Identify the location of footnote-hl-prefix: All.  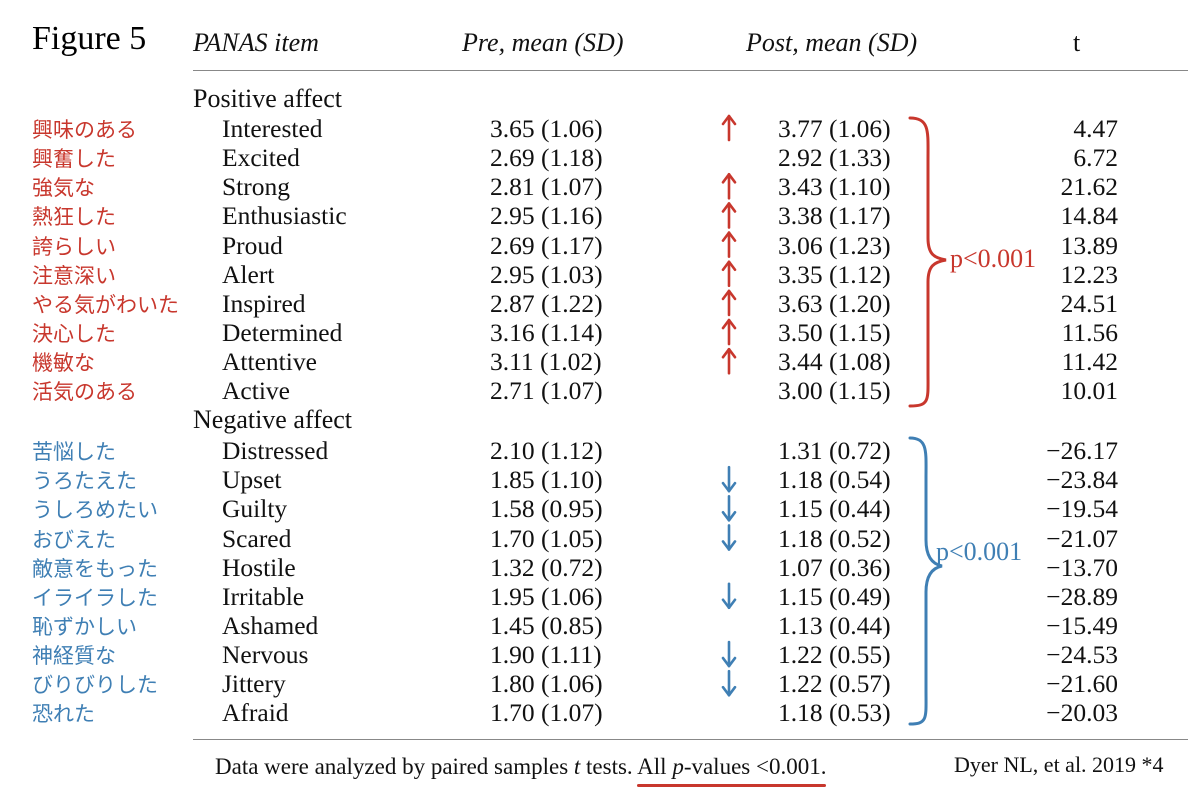
(655, 766).